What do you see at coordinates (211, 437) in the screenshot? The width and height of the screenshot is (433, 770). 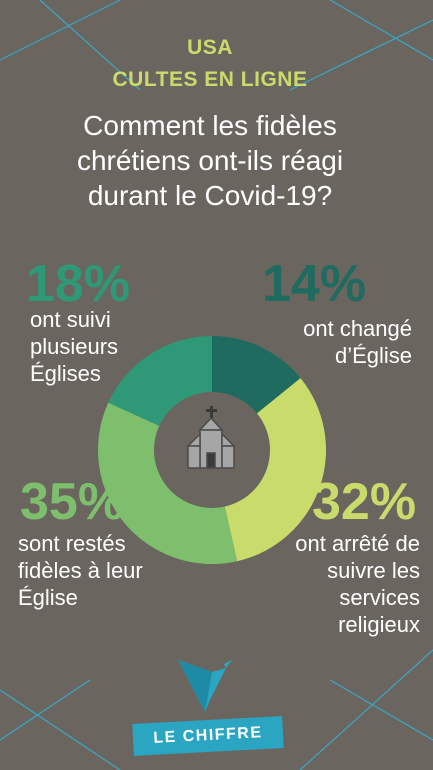 I see `church-icon` at bounding box center [211, 437].